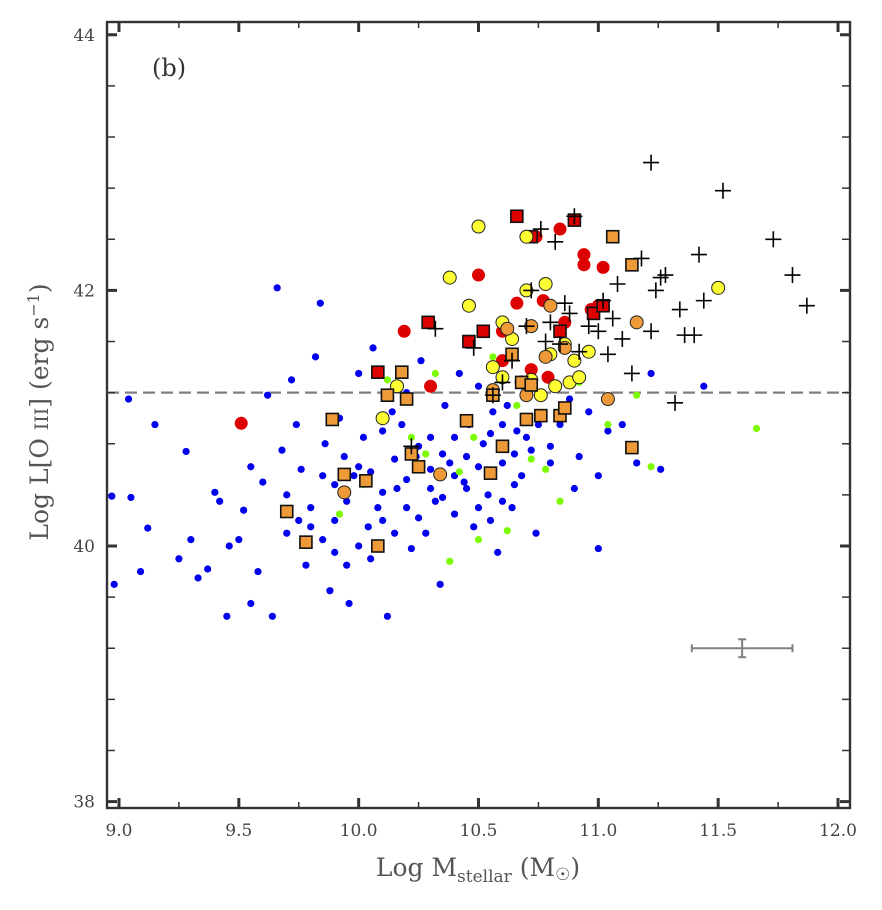  Describe the element at coordinates (479, 831) in the screenshot. I see `x-tick-label: 10.5` at that location.